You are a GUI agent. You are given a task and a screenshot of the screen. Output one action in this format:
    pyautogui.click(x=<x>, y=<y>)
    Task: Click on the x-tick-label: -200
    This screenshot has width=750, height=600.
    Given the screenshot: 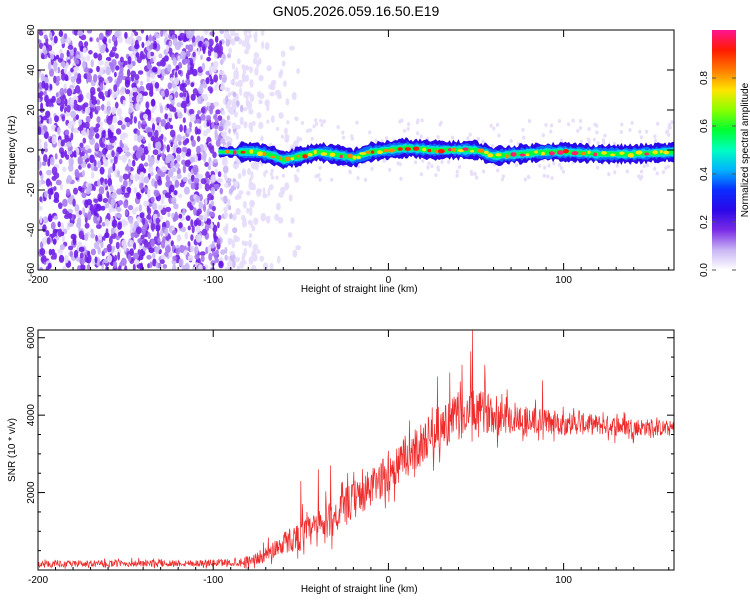 What is the action you would take?
    pyautogui.click(x=38, y=580)
    